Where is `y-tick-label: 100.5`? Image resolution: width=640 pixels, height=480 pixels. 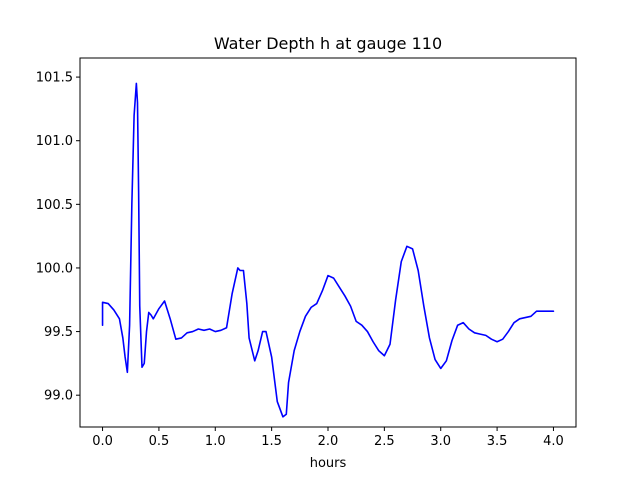
y-tick-label: 100.5 is located at coordinates (54, 205).